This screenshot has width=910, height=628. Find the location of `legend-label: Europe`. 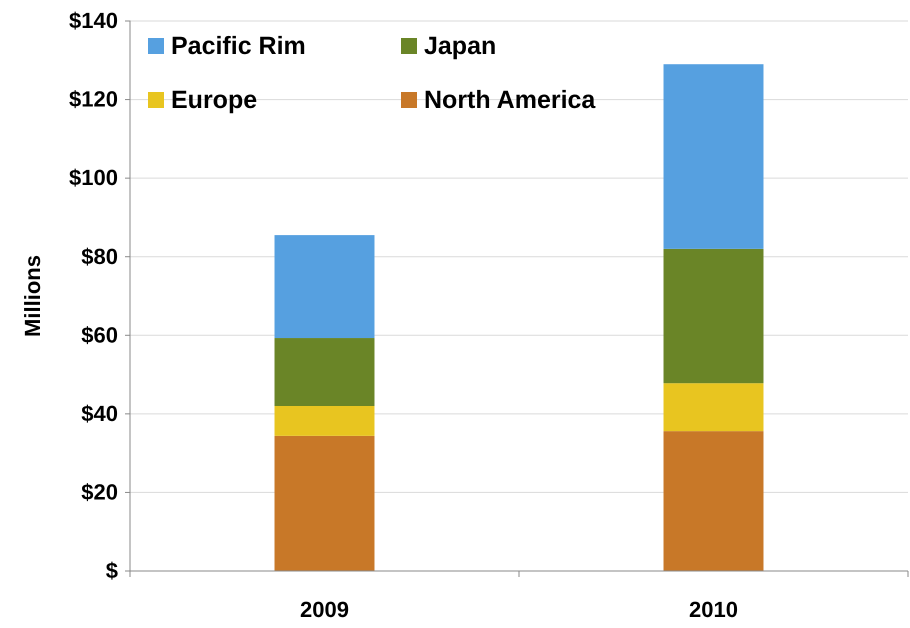

legend-label: Europe is located at coordinates (214, 100).